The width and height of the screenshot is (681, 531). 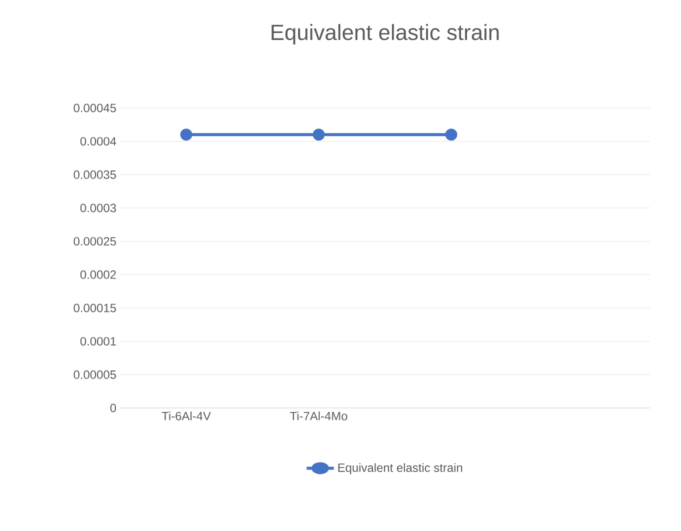 I want to click on y-tick-label: 0.00045, so click(x=95, y=108).